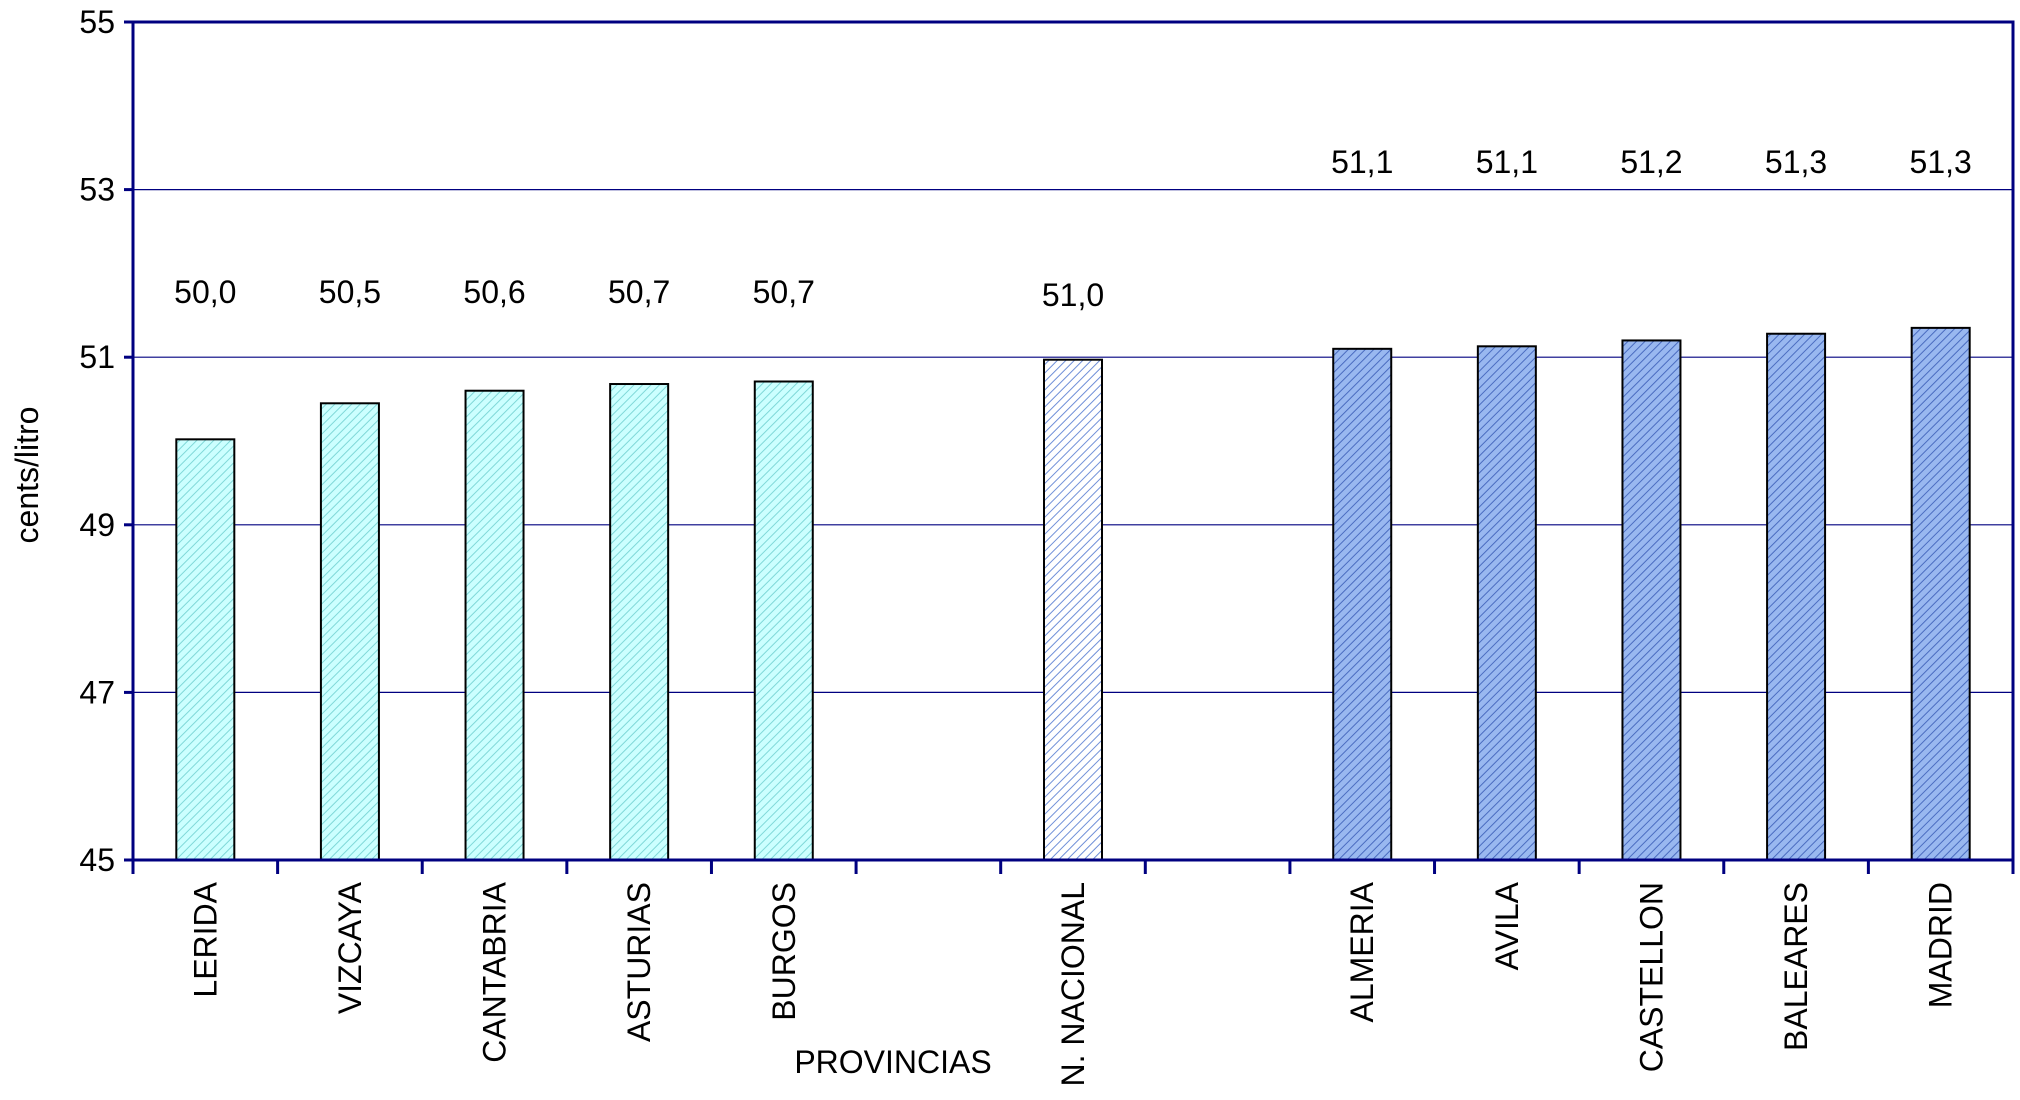  Describe the element at coordinates (349, 631) in the screenshot. I see `bar-vizcaya` at that location.